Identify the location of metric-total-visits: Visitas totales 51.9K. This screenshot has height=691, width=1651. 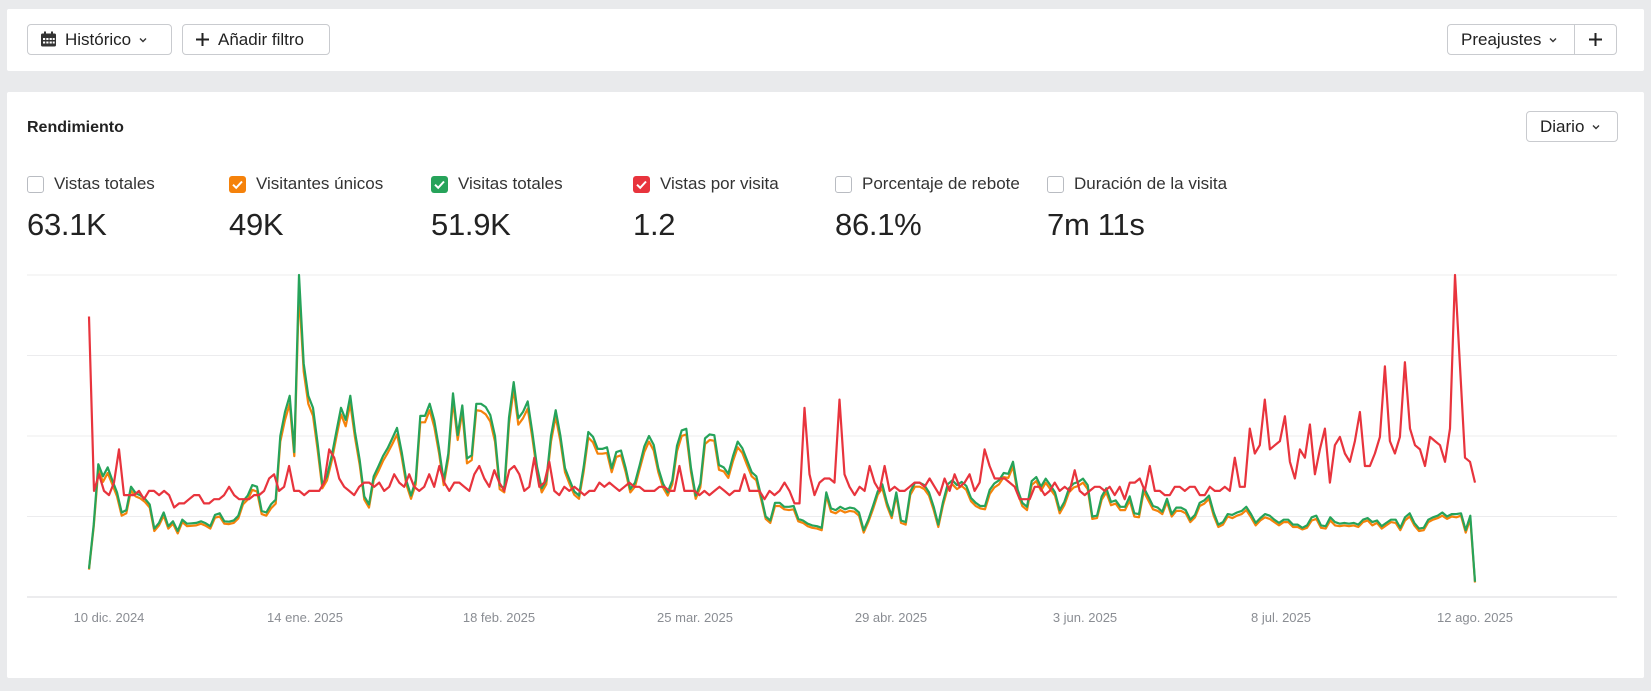
(497, 208).